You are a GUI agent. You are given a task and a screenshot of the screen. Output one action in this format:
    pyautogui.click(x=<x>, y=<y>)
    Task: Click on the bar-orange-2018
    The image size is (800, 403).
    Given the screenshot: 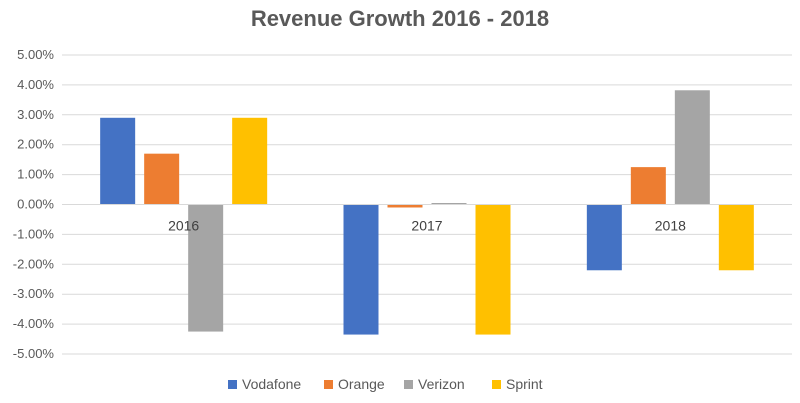 What is the action you would take?
    pyautogui.click(x=648, y=186)
    